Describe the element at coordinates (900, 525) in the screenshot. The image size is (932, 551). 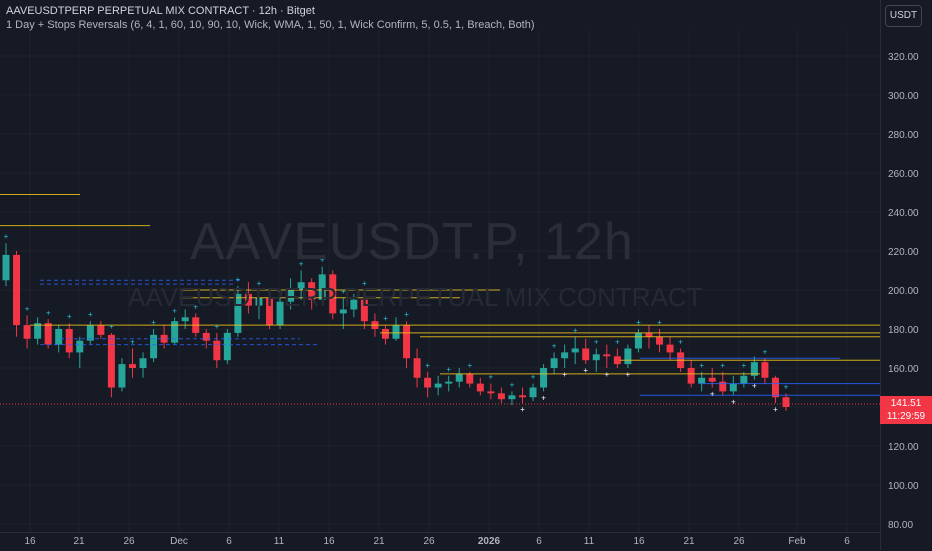
I see `price-tick-label: 80.00` at that location.